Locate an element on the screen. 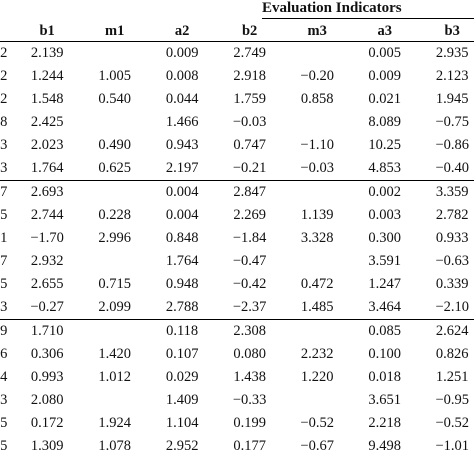 Image resolution: width=474 pixels, height=474 pixels. value-cell: 1.438 is located at coordinates (249, 377).